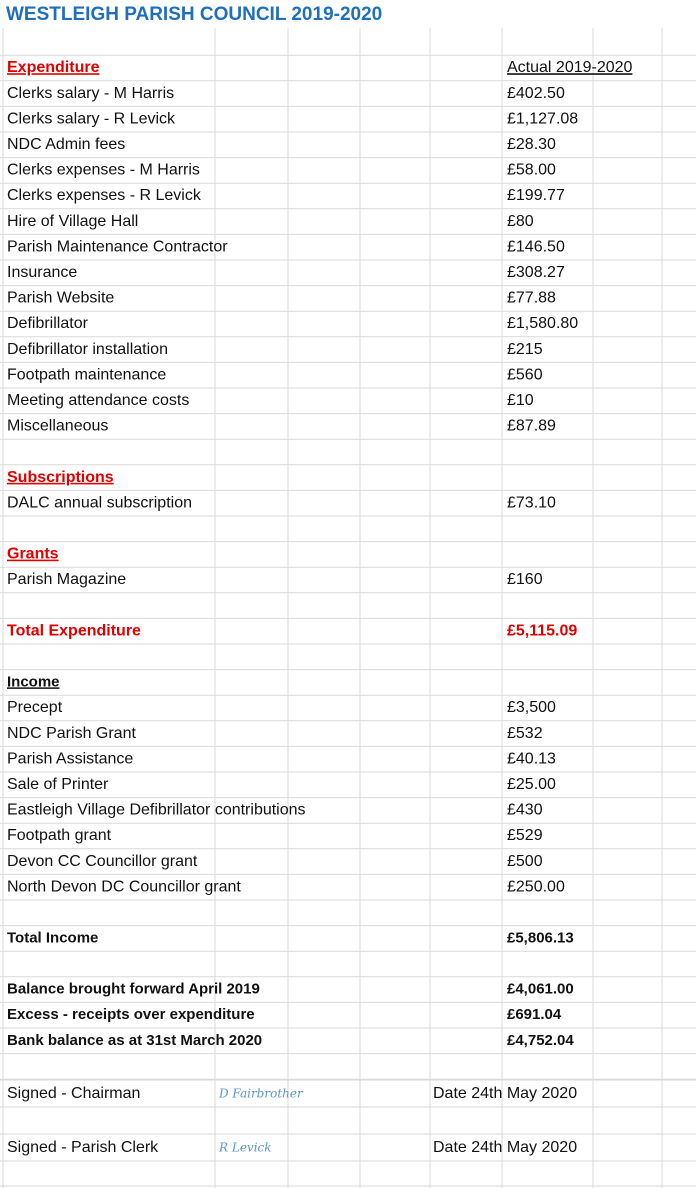 Image resolution: width=696 pixels, height=1188 pixels. Describe the element at coordinates (52, 937) in the screenshot. I see `total-income-label: Total Income` at that location.